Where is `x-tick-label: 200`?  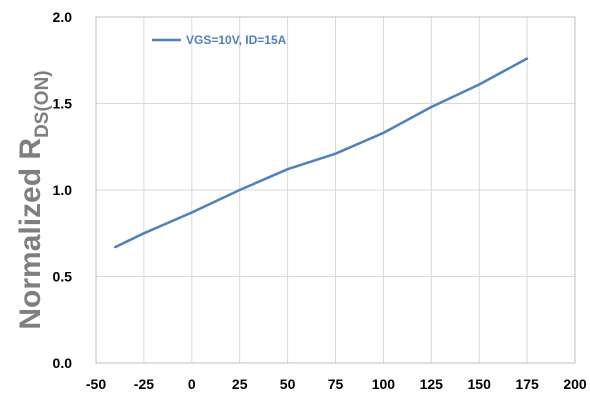 x-tick-label: 200 is located at coordinates (575, 384).